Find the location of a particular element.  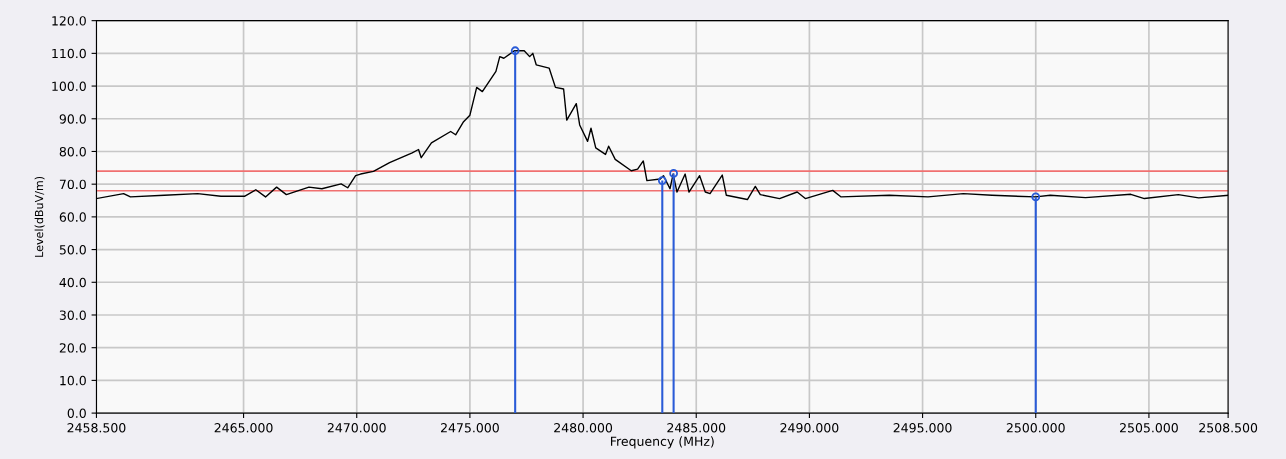

y-tick-label: 120.0 is located at coordinates (69, 21).